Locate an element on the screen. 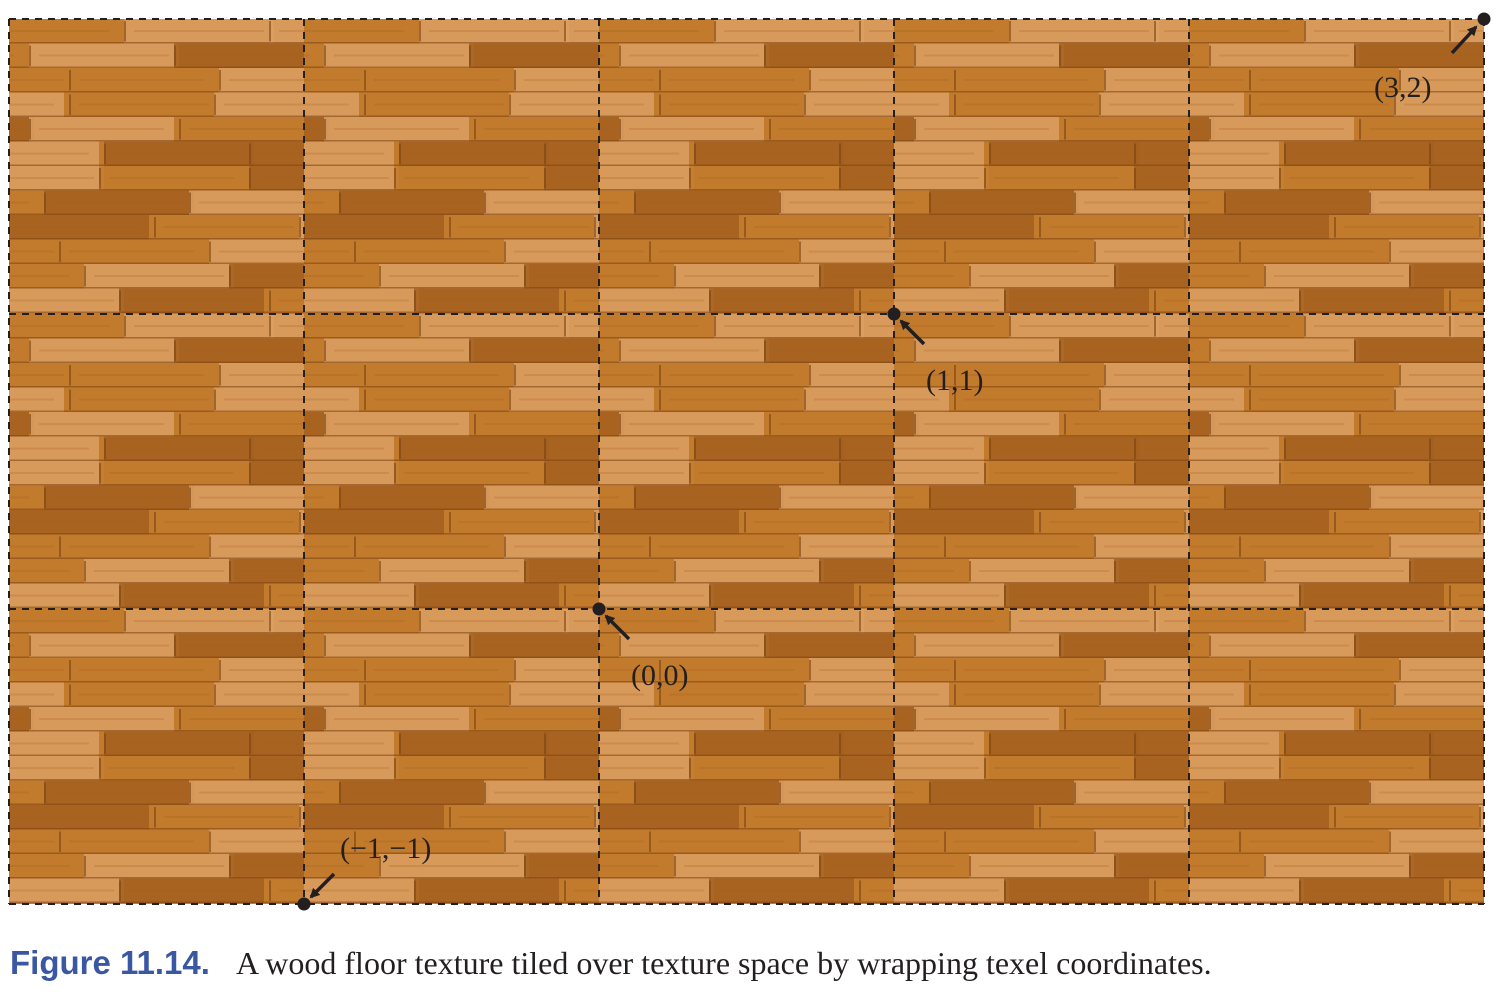 The image size is (1500, 995). coordinate-point: (−1,−1) is located at coordinates (364, 871).